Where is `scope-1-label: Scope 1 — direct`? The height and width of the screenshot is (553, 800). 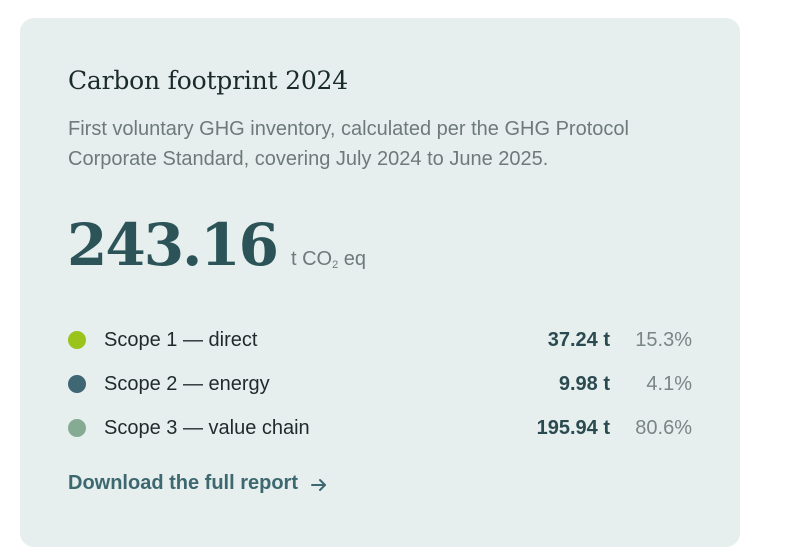 scope-1-label: Scope 1 — direct is located at coordinates (181, 339).